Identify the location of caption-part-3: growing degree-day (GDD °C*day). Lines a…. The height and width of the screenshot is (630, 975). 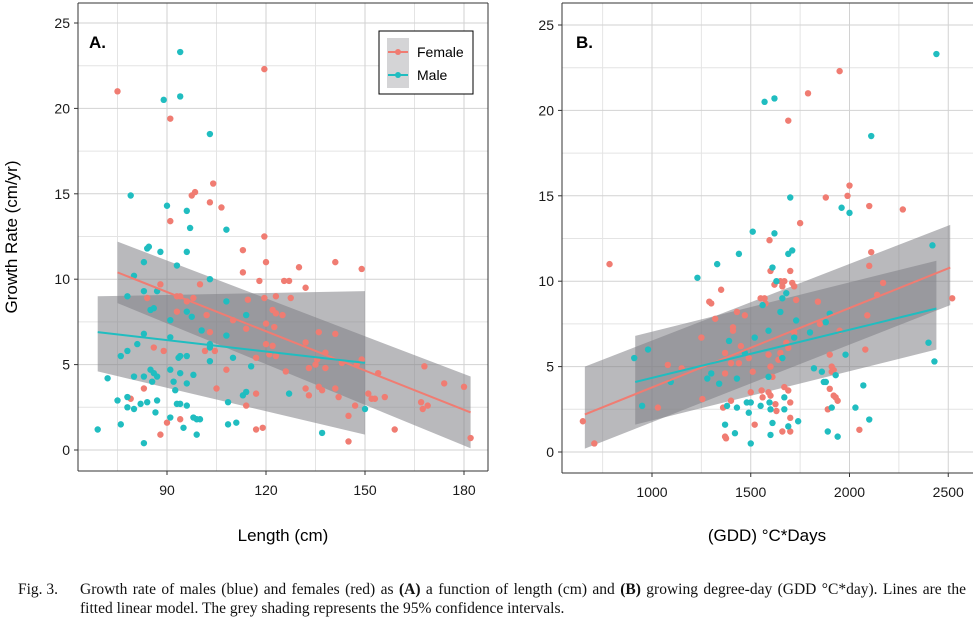
(523, 599).